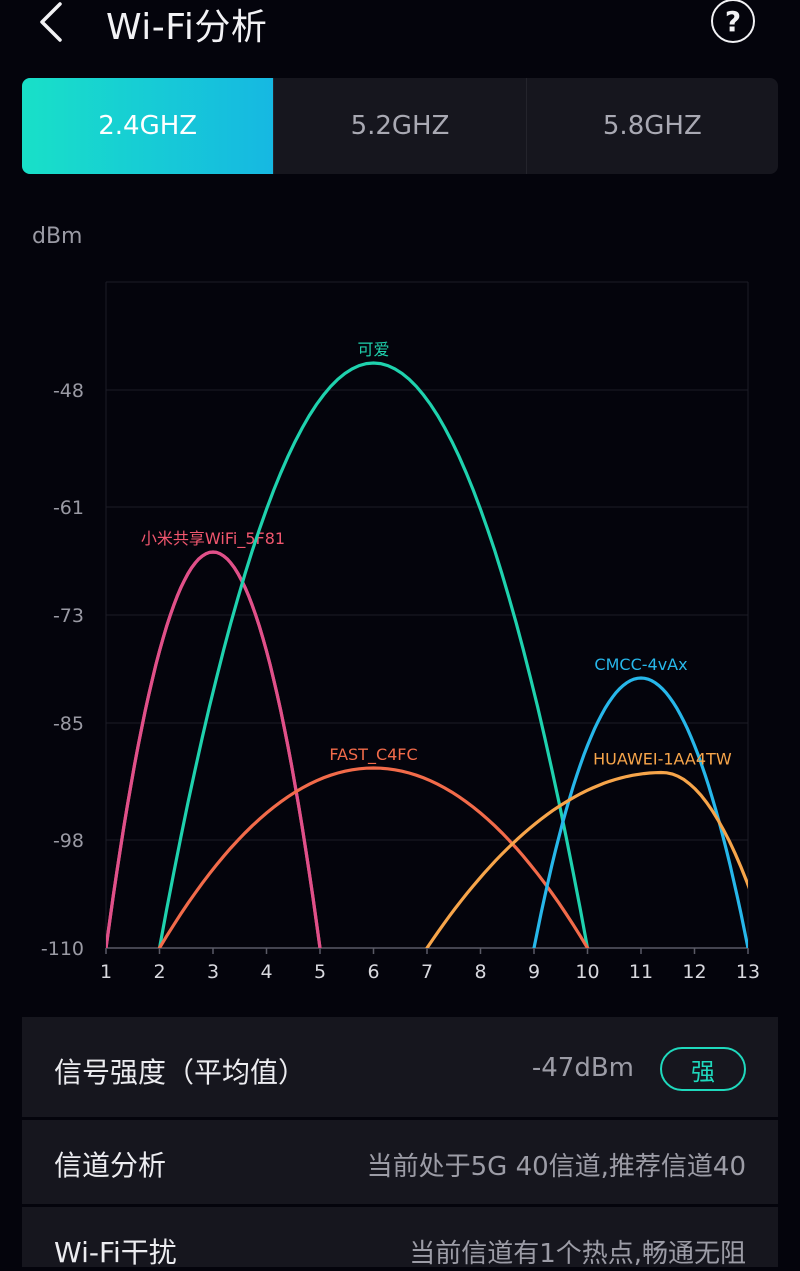  I want to click on x-tick-label: 3, so click(213, 972).